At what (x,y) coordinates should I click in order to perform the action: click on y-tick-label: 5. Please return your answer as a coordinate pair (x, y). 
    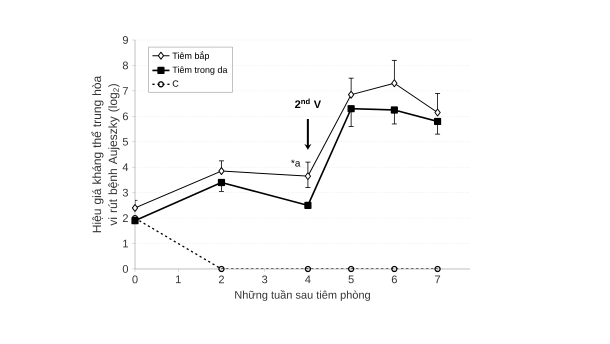
    Looking at the image, I should click on (125, 142).